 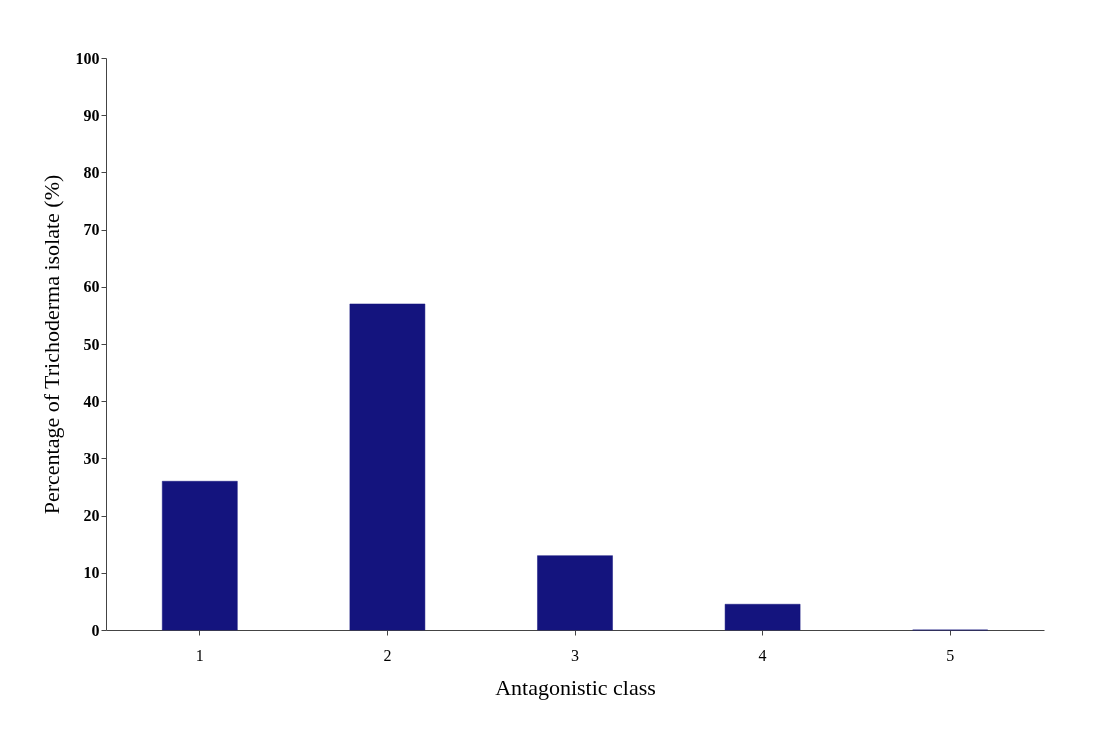 I want to click on y-tick-label: 60, so click(x=91, y=287).